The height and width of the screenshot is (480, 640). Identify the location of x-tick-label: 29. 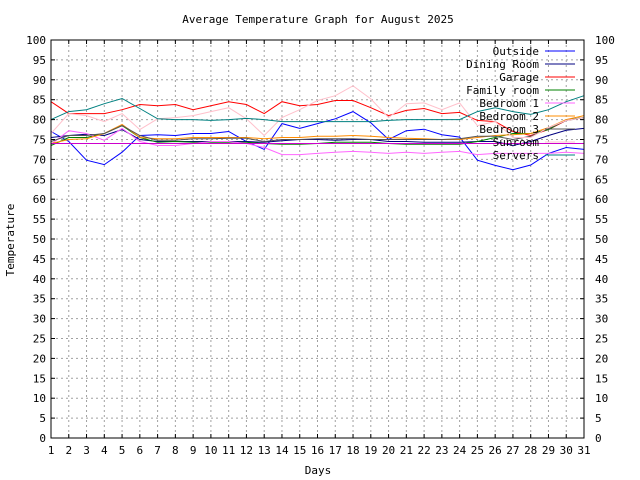
(548, 450).